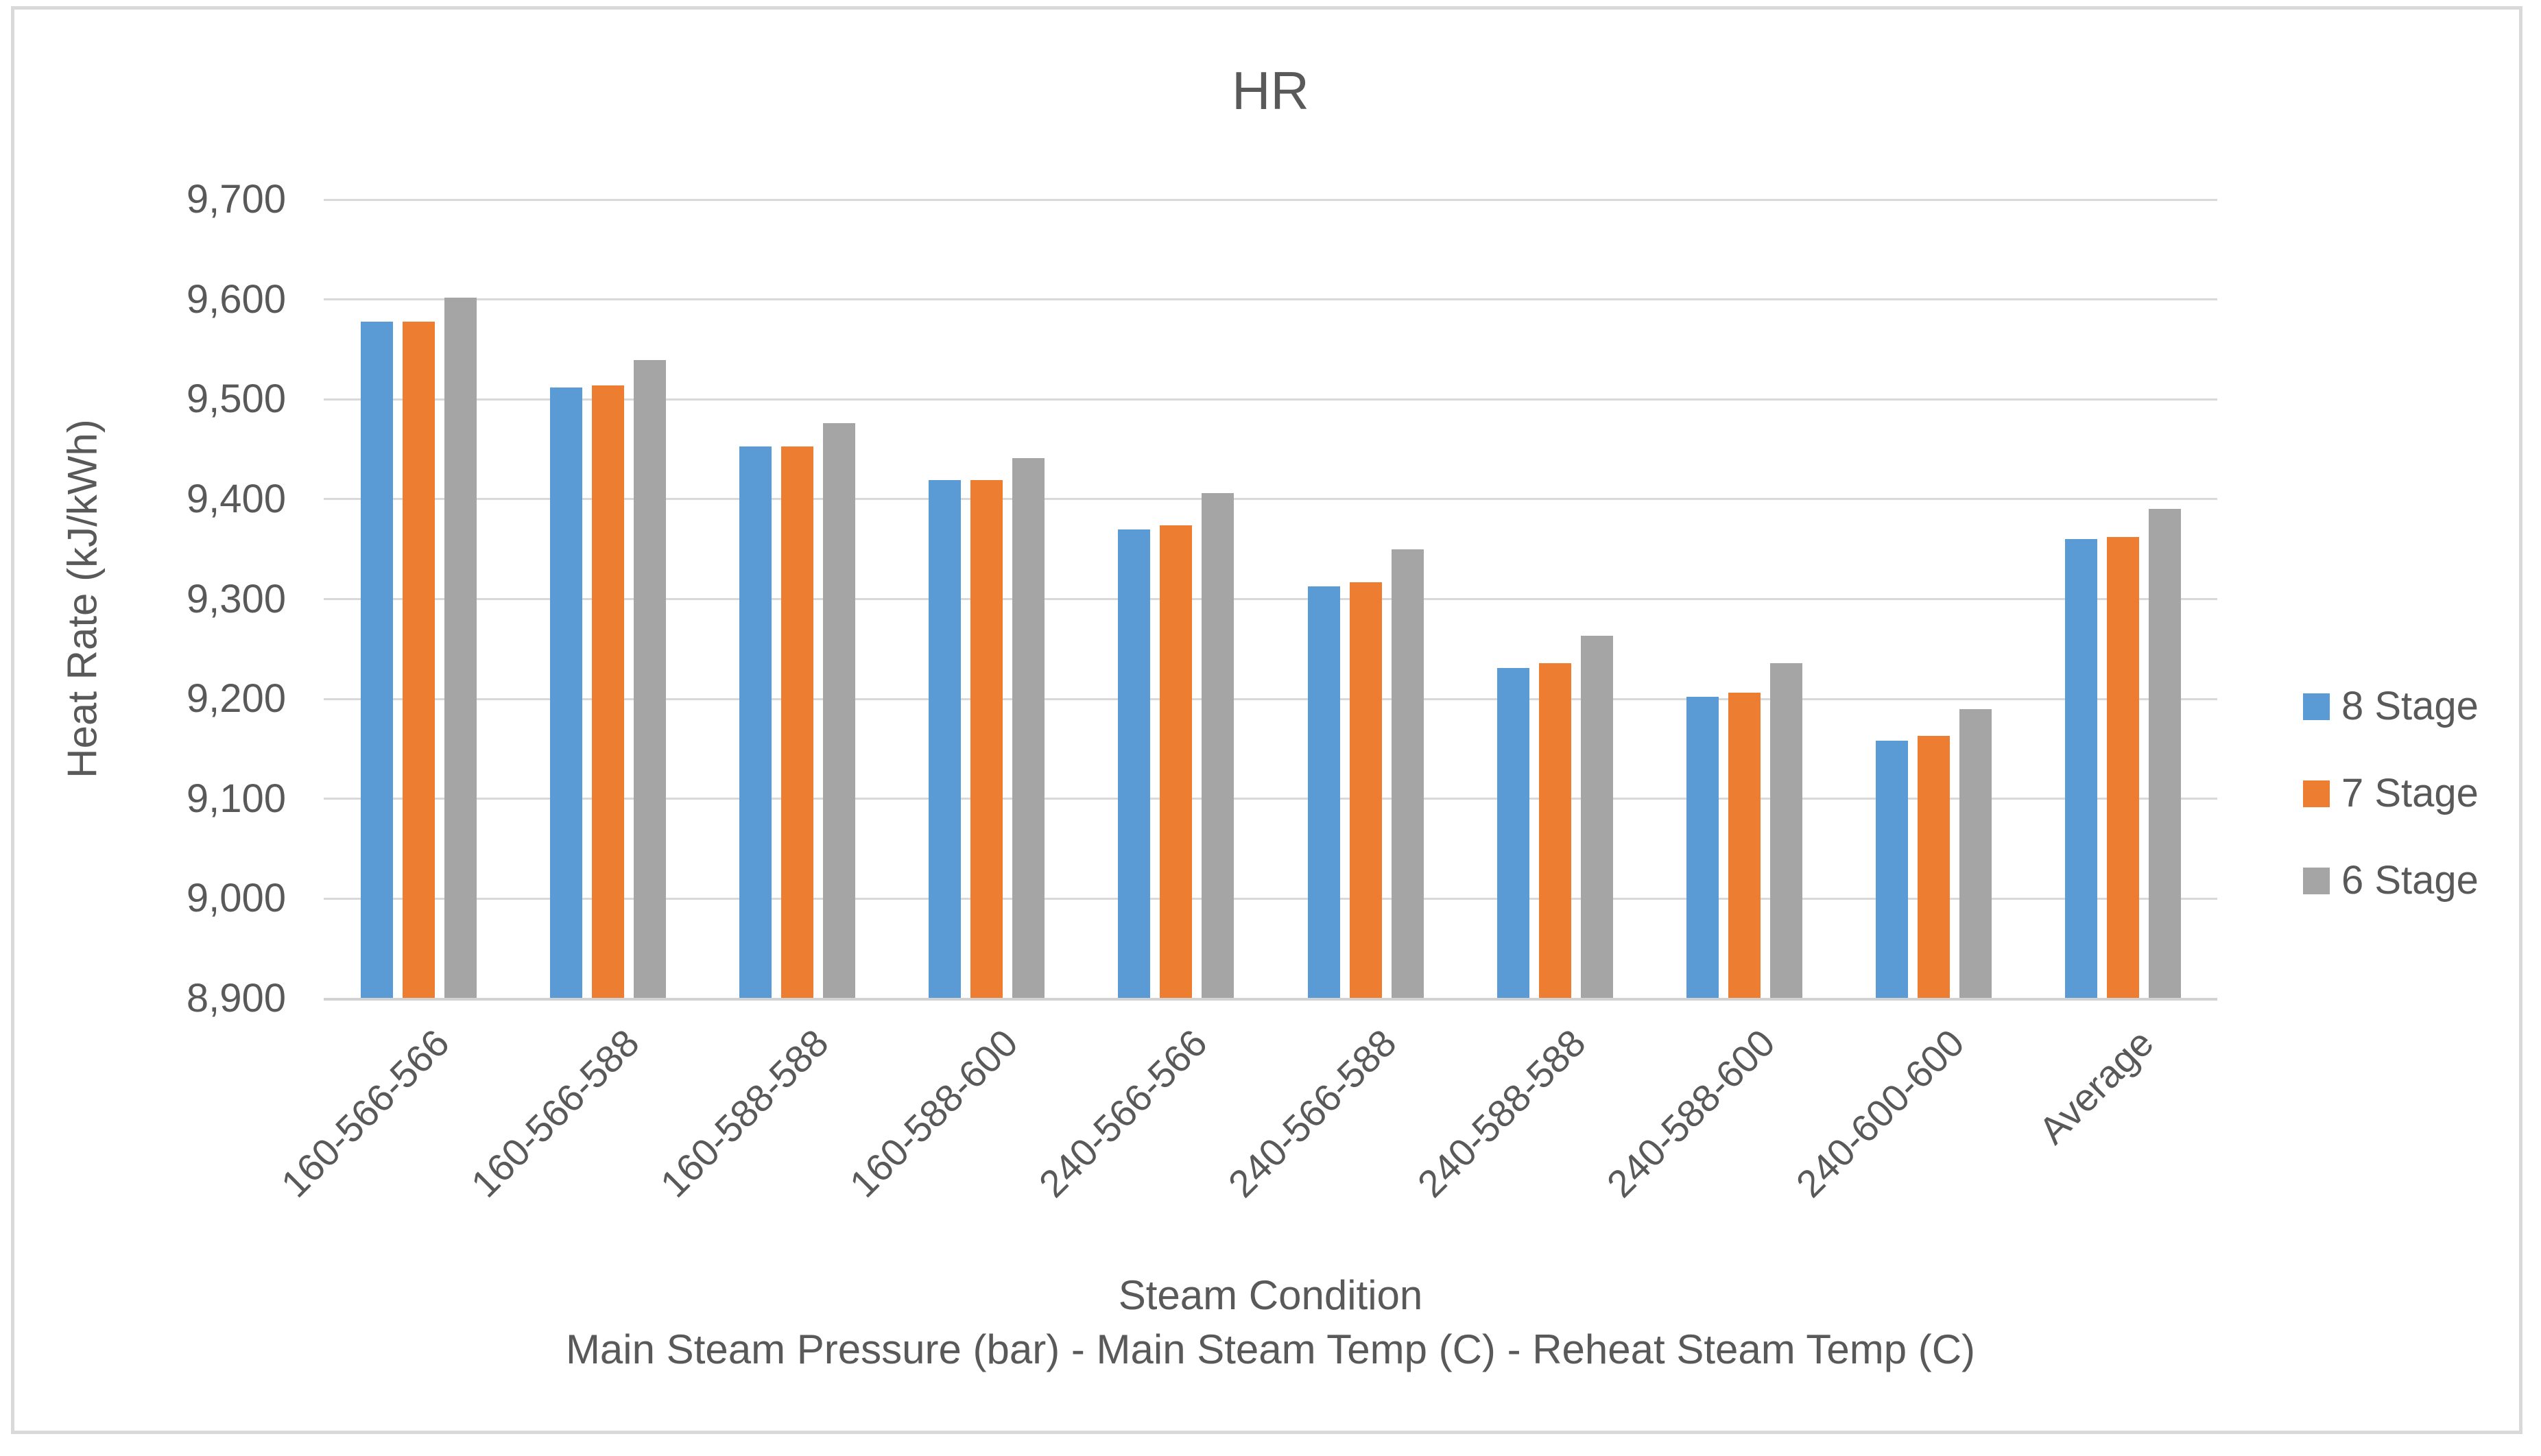  I want to click on y-tick-label: 9,600, so click(236, 299).